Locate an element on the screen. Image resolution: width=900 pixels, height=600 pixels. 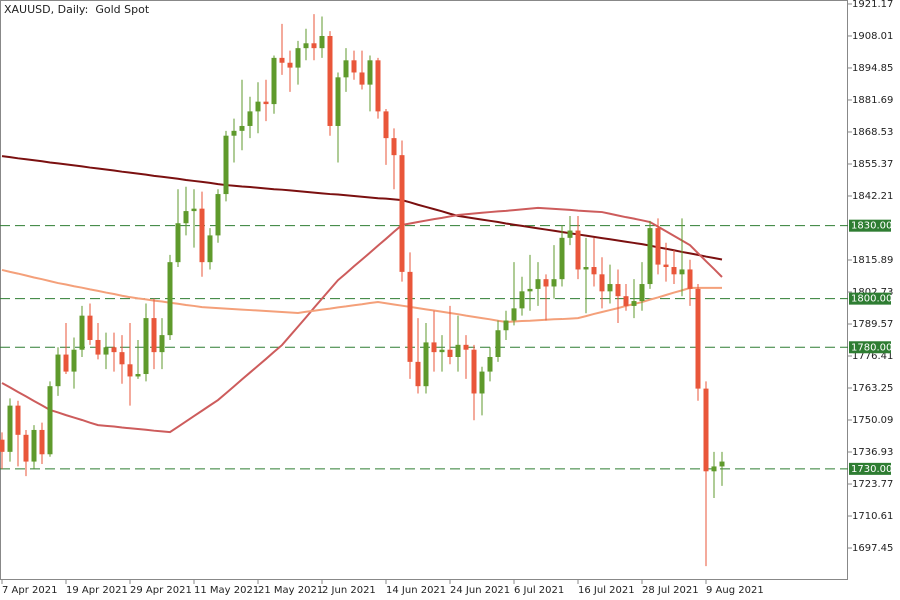
x-tick-label: 29 Apr 2021 is located at coordinates (161, 590).